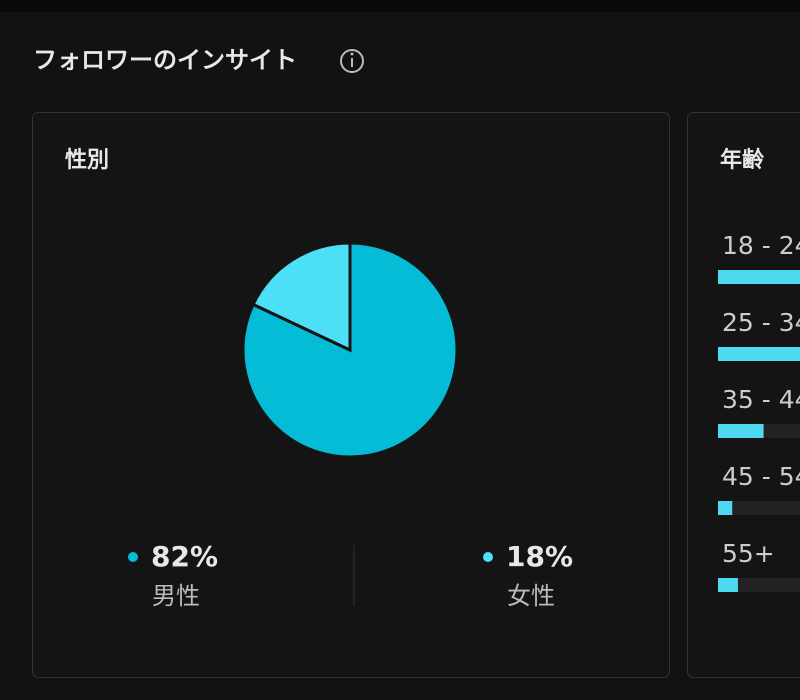  I want to click on bar-label: 25 - 34, so click(761, 322).